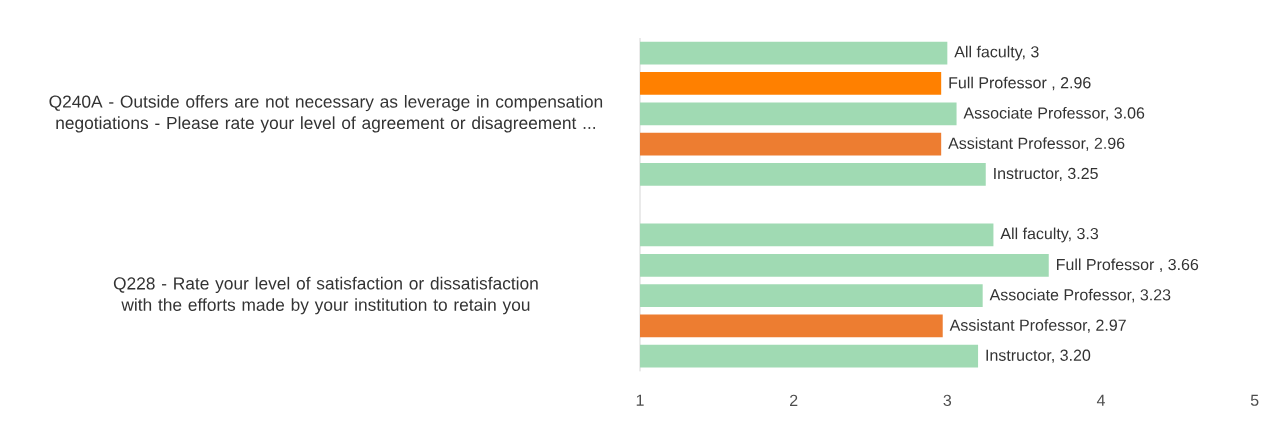  Describe the element at coordinates (1037, 326) in the screenshot. I see `data-label: Assistant Professor, 2.97` at that location.